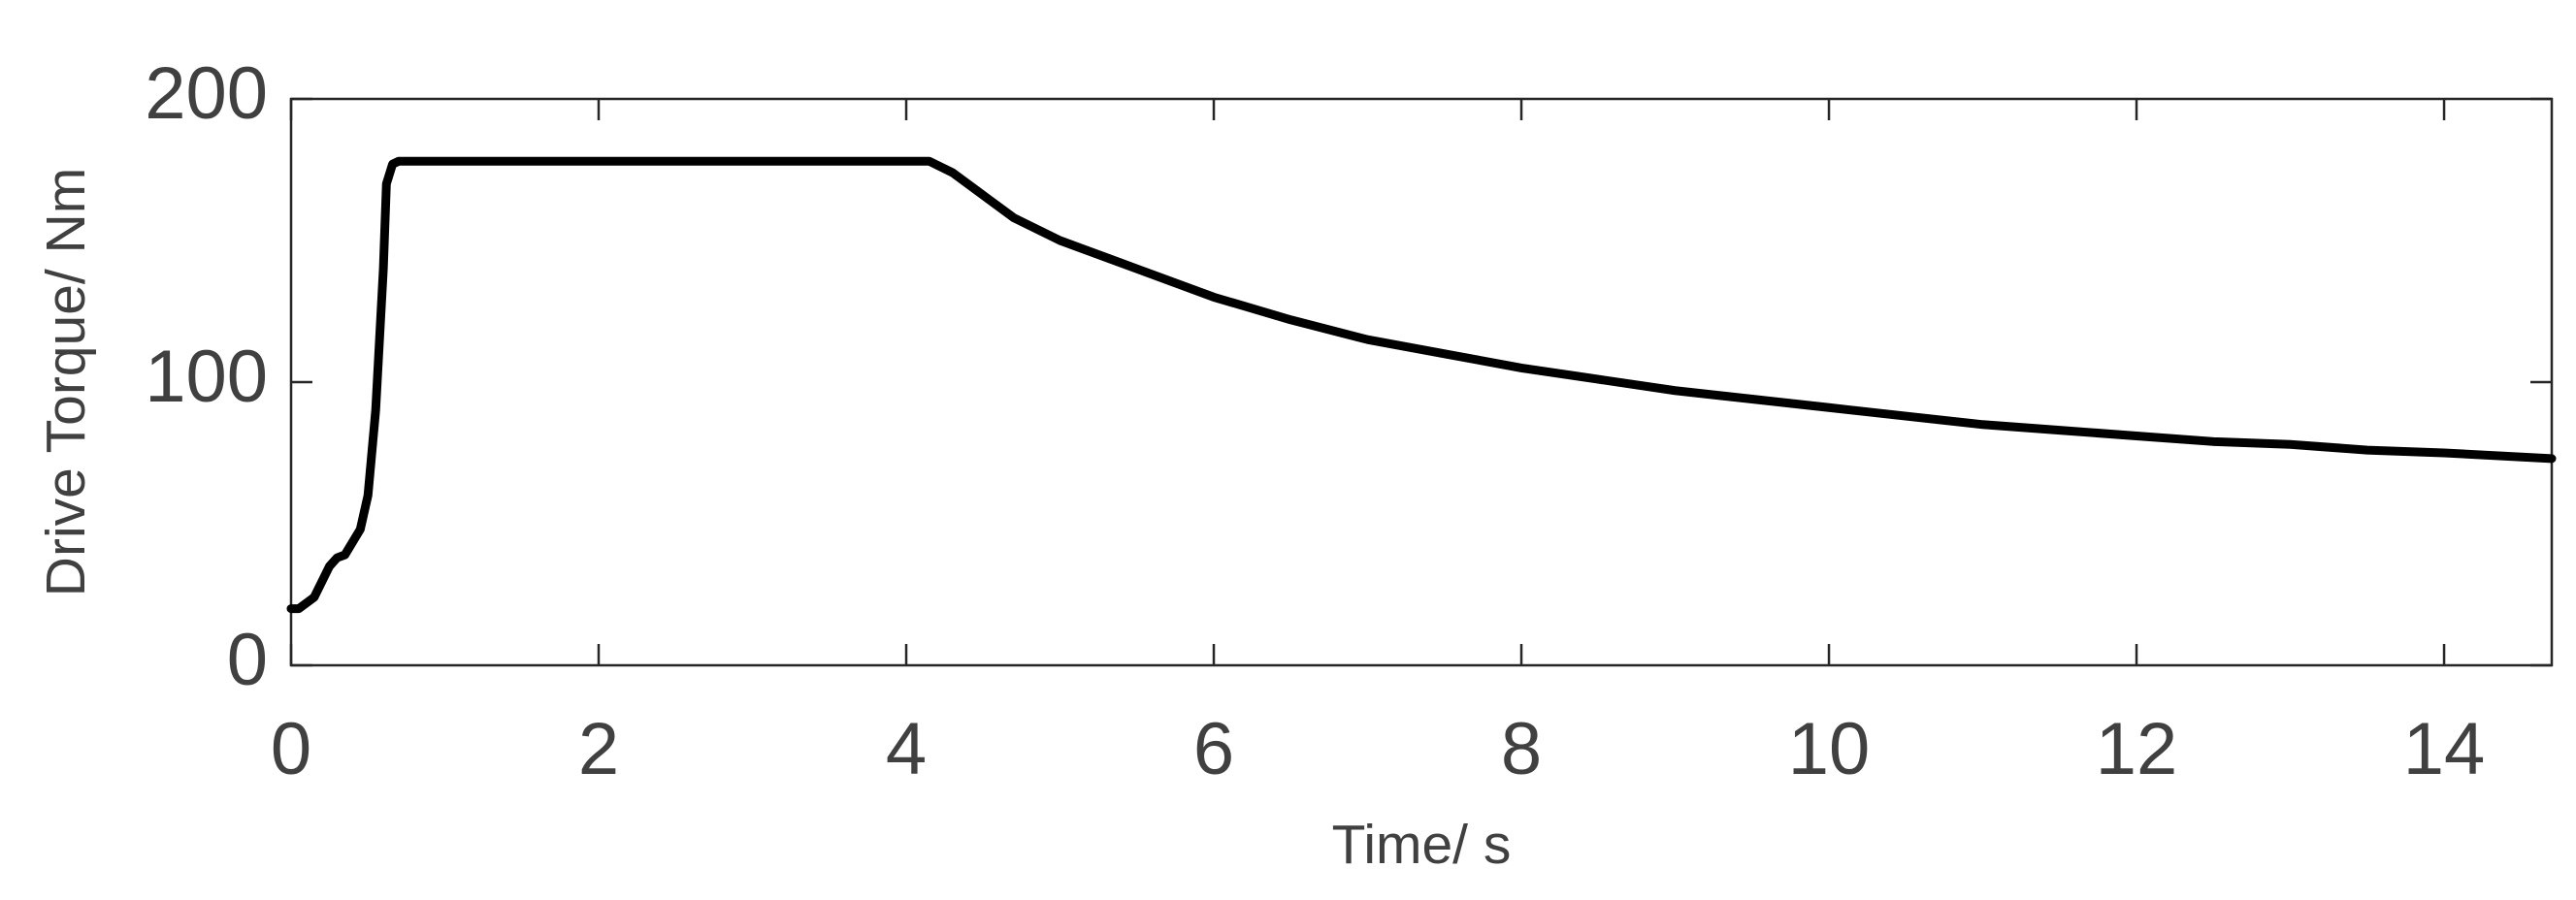 The width and height of the screenshot is (2576, 900). What do you see at coordinates (598, 749) in the screenshot?
I see `x-tick-label: 2` at bounding box center [598, 749].